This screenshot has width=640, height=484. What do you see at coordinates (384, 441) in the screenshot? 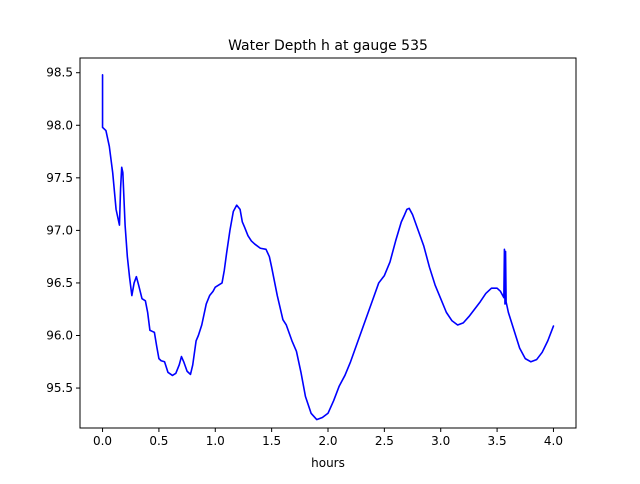
I see `x-tick-label: 2.5` at bounding box center [384, 441].